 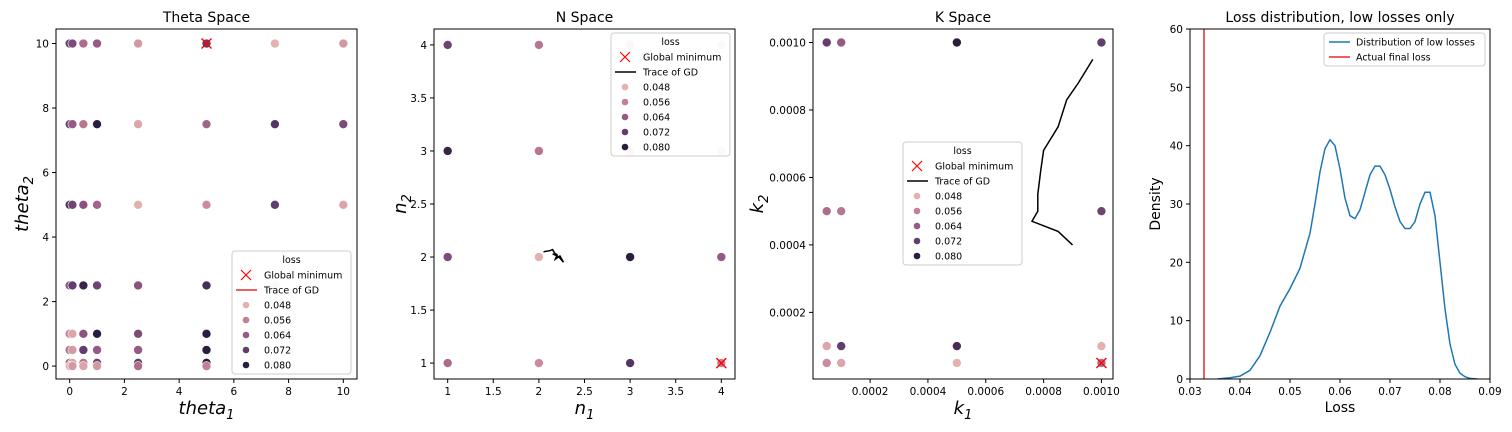 I want to click on panel-title: Theta Space, so click(x=206, y=18).